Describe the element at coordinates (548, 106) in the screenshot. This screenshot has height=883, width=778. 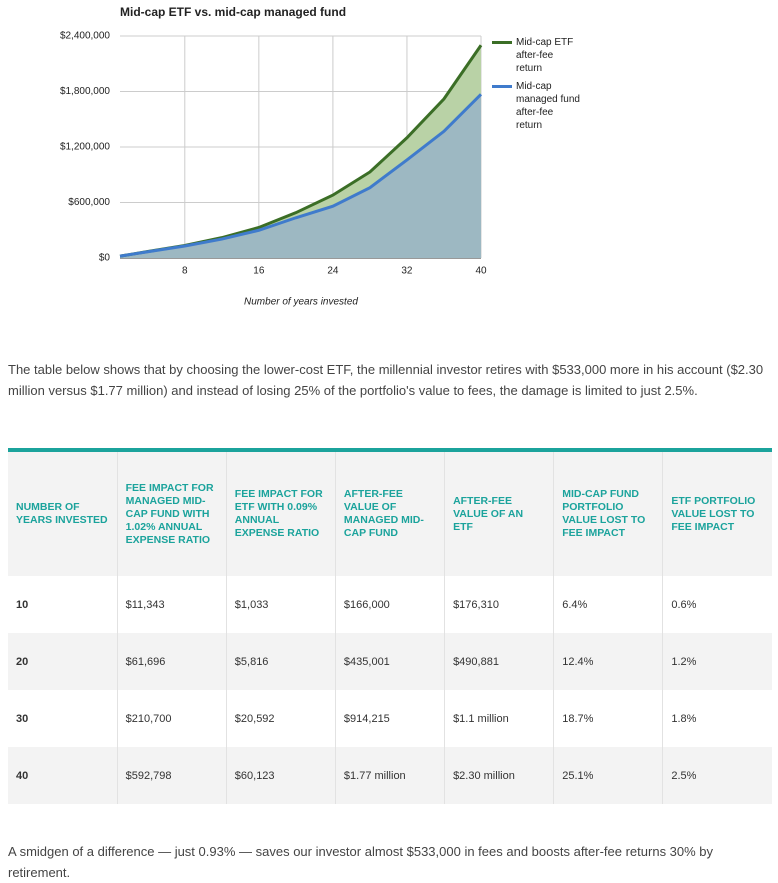
I see `legend-label: Mid-cap managed fund after-fee return` at that location.